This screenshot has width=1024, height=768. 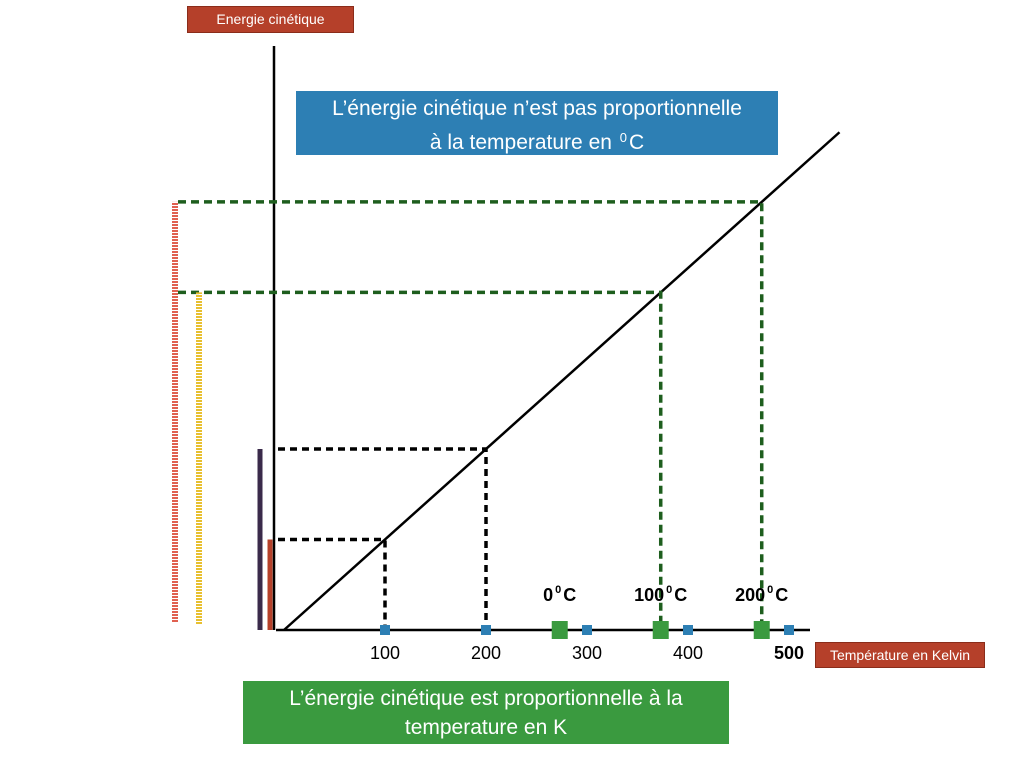 What do you see at coordinates (523, 142) in the screenshot?
I see `celsius-annotation-line2-text: à la temperature en` at bounding box center [523, 142].